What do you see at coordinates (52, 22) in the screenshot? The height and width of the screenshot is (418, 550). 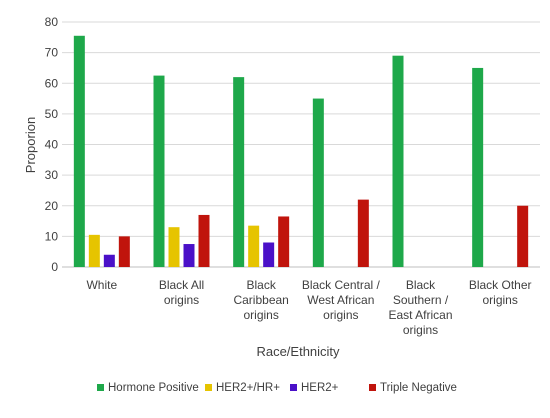 I see `y-tick-label: 80` at bounding box center [52, 22].